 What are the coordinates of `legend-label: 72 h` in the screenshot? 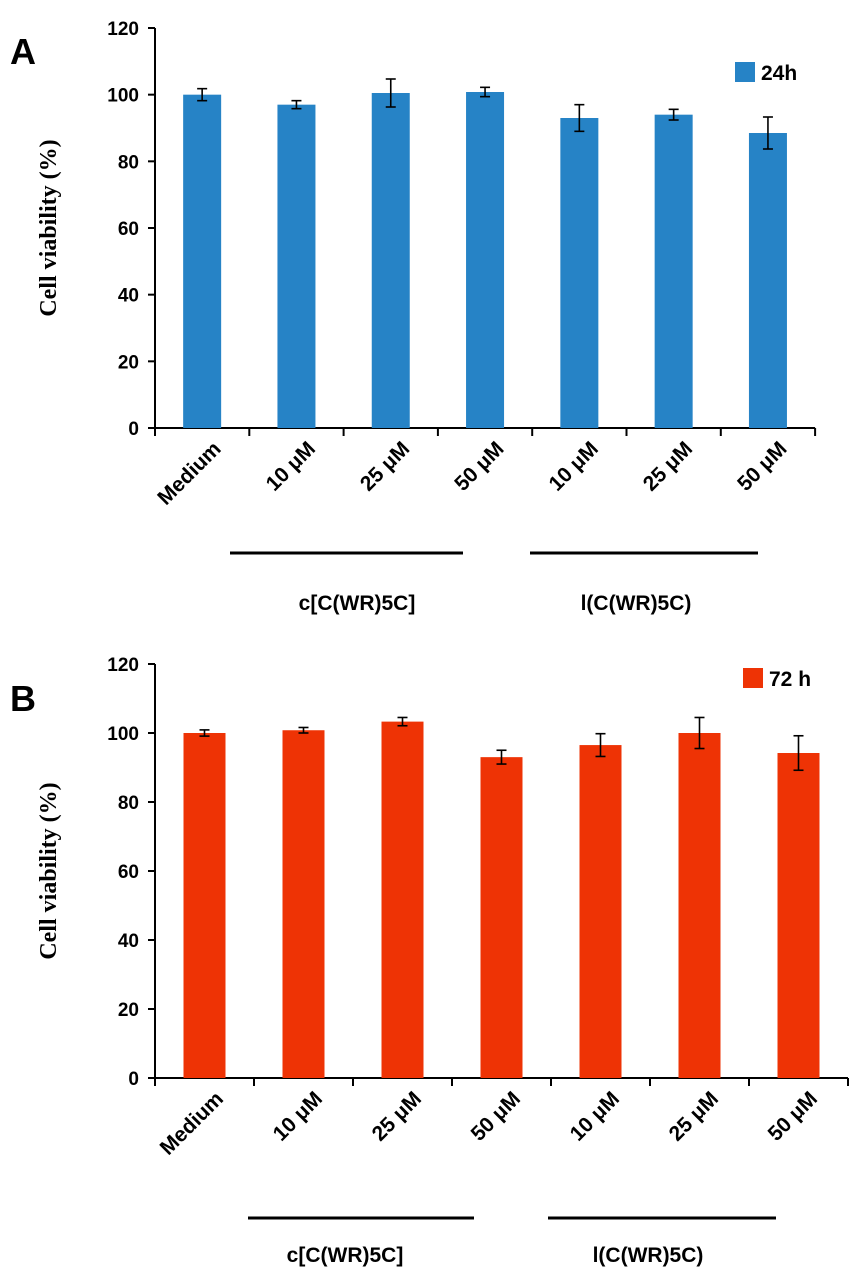 It's located at (790, 679).